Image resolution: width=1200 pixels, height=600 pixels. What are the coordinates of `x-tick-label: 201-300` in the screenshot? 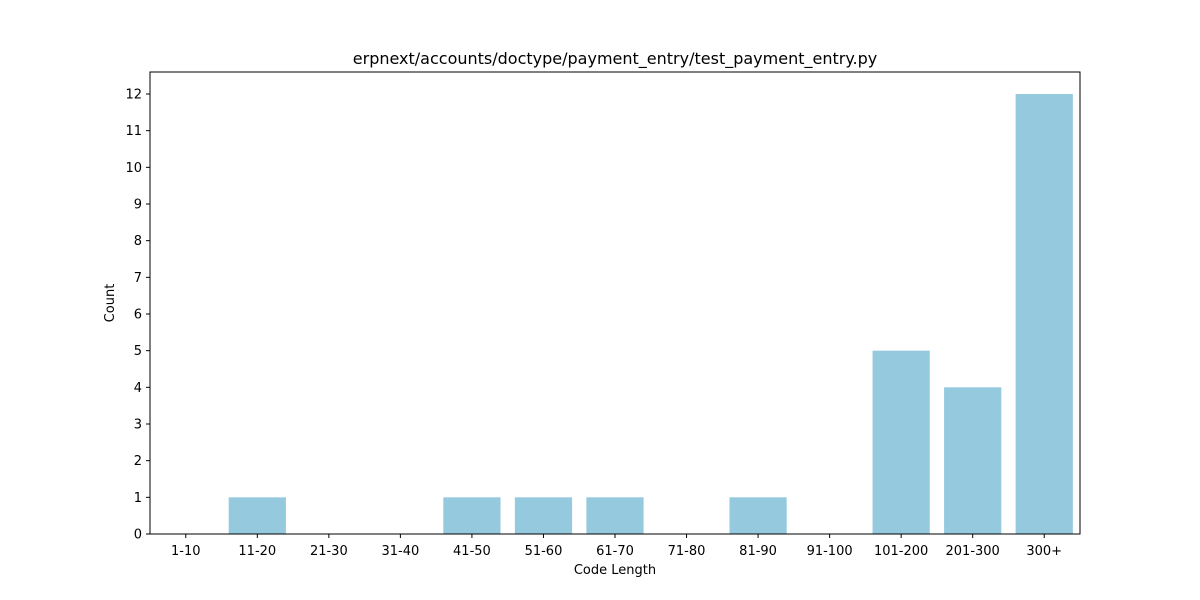 It's located at (973, 551).